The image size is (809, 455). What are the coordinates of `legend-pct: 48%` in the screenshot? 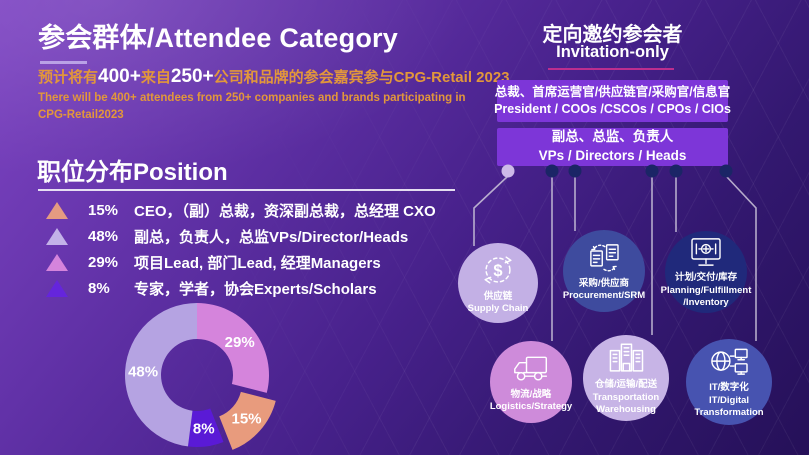 It's located at (103, 236).